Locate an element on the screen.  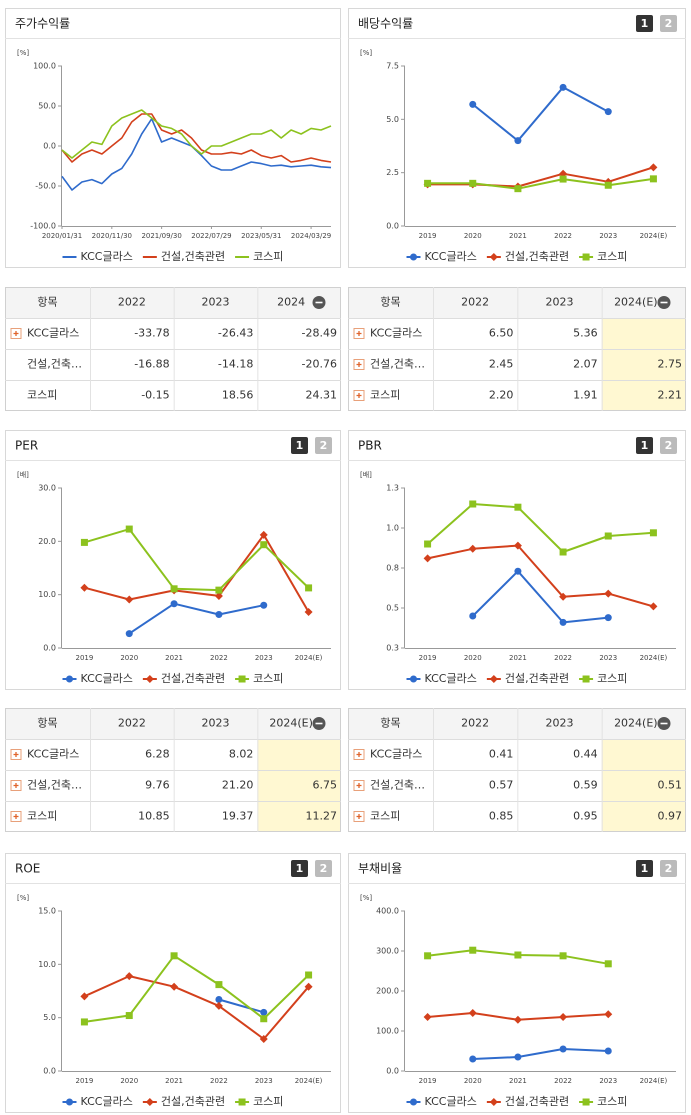
y-tick-label: 7.5 is located at coordinates (392, 66).